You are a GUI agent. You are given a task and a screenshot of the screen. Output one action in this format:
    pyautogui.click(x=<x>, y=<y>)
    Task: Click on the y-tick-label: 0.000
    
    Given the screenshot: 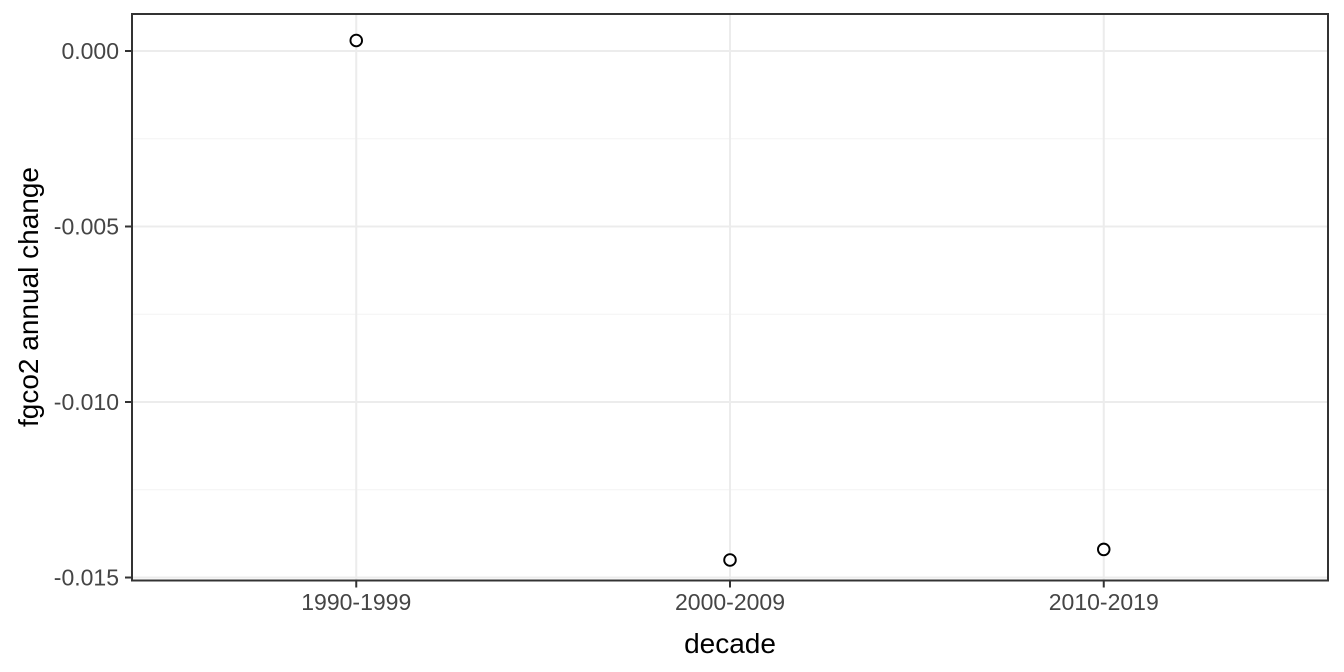 What is the action you would take?
    pyautogui.click(x=90, y=51)
    